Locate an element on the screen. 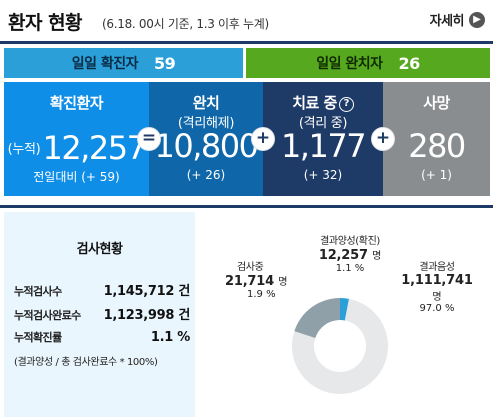 The height and width of the screenshot is (417, 493). daily-released: 일일 완치자 26 is located at coordinates (368, 63).